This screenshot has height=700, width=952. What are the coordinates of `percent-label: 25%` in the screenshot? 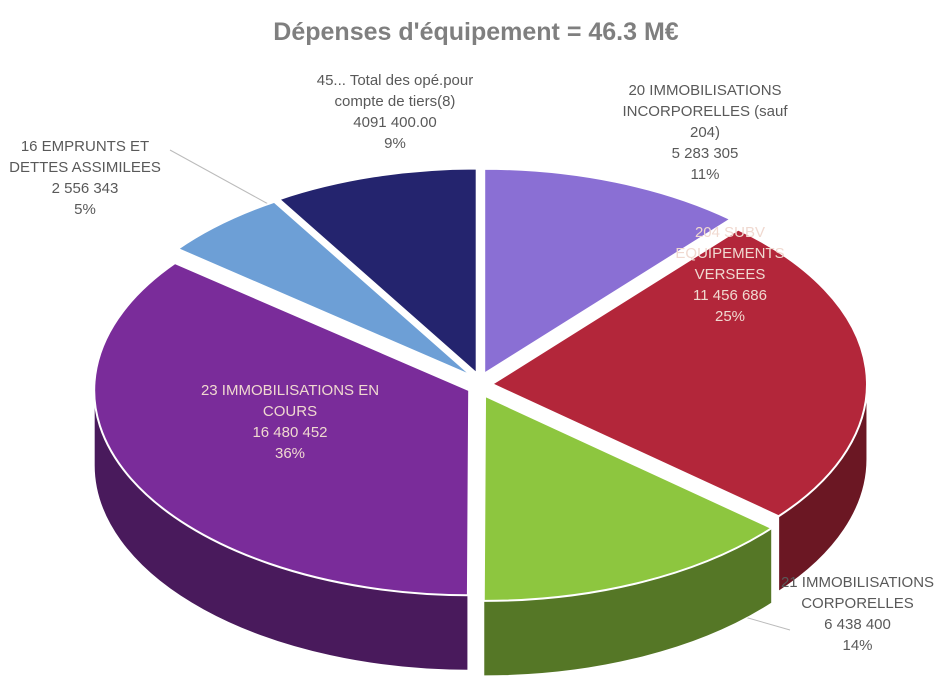 It's located at (730, 316).